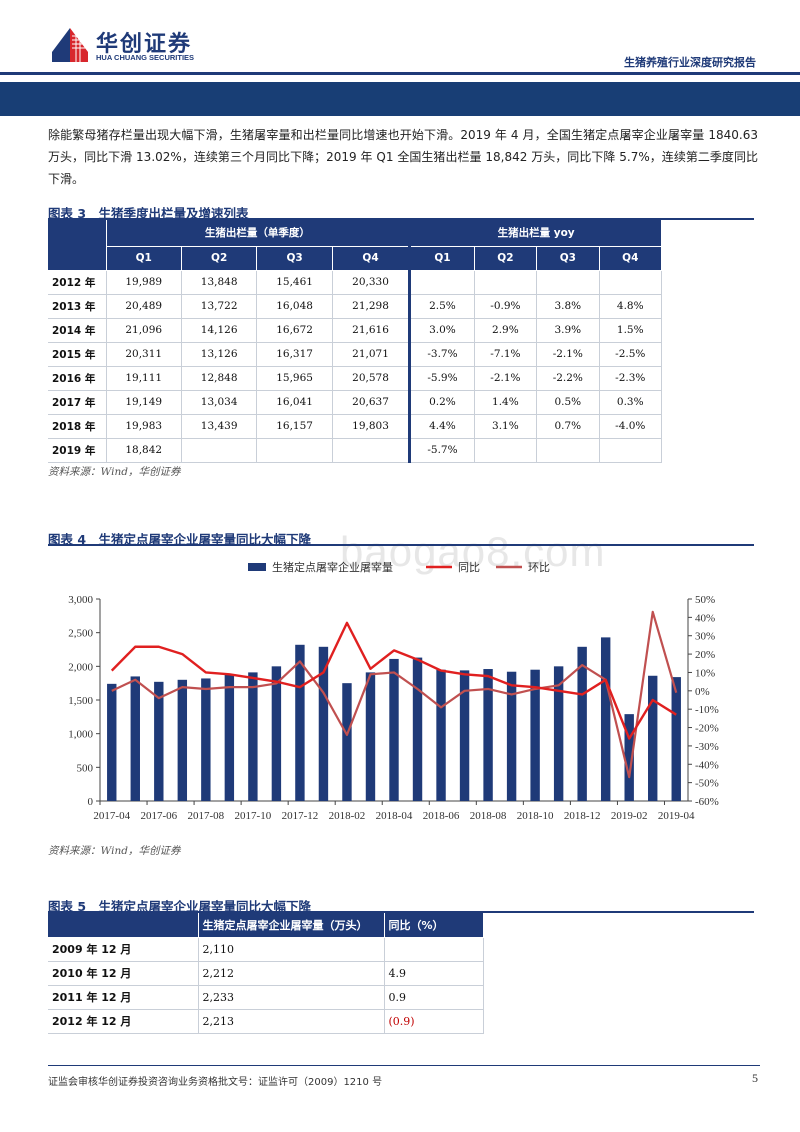 Image resolution: width=800 pixels, height=1132 pixels. What do you see at coordinates (128, 44) in the screenshot?
I see `company-logo: 华创证券 HUA CHUANG SECURITIES` at bounding box center [128, 44].